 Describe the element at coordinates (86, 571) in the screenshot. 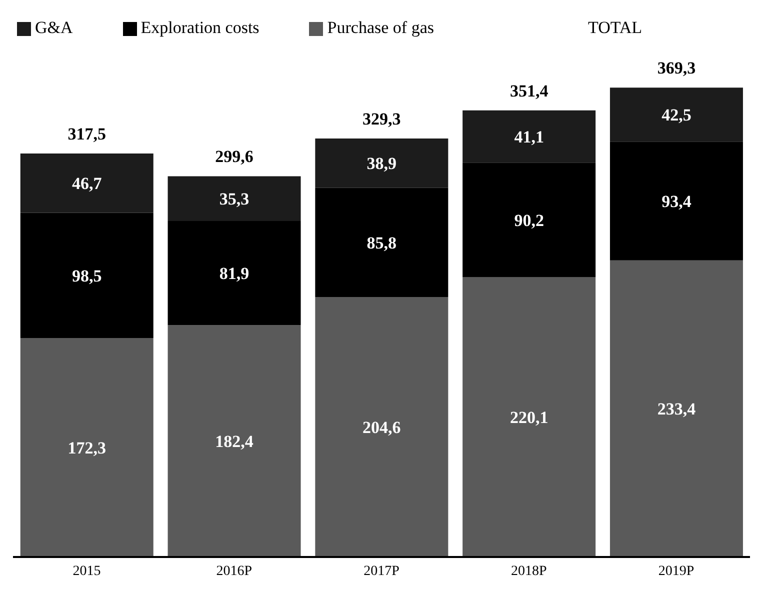

I see `x-tick-label: 2015` at that location.